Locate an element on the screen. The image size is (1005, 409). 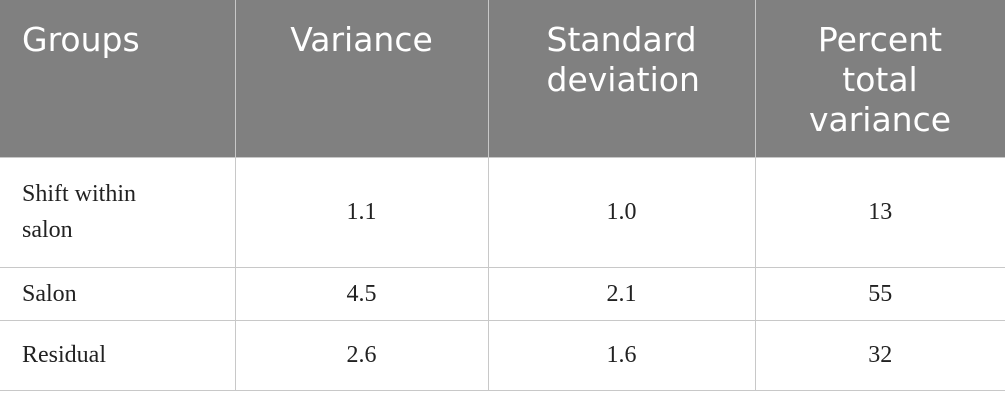
cell: 13 is located at coordinates (879, 212).